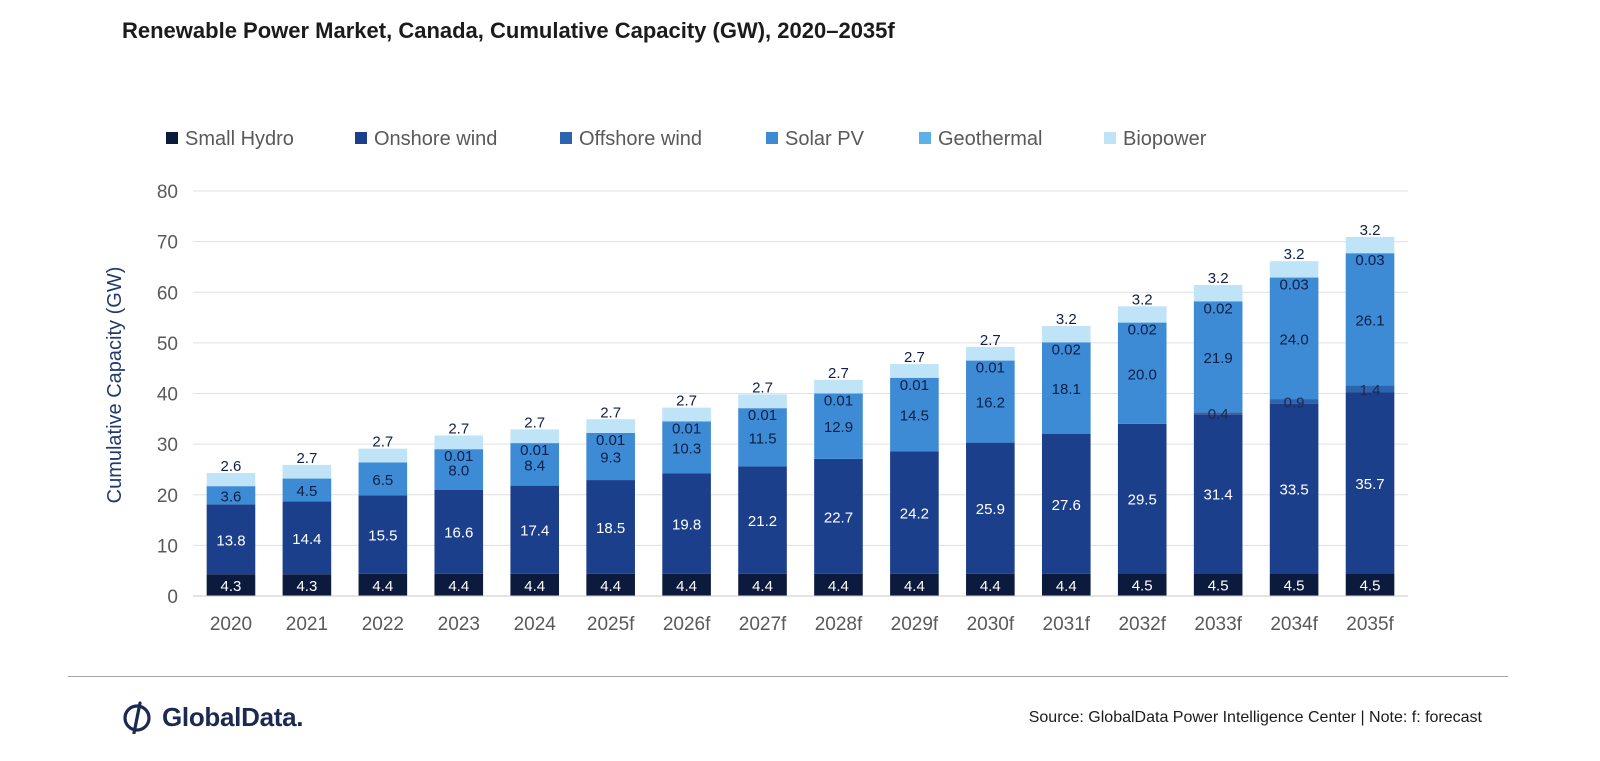 The width and height of the screenshot is (1600, 761). I want to click on data-label: 0.02, so click(1066, 349).